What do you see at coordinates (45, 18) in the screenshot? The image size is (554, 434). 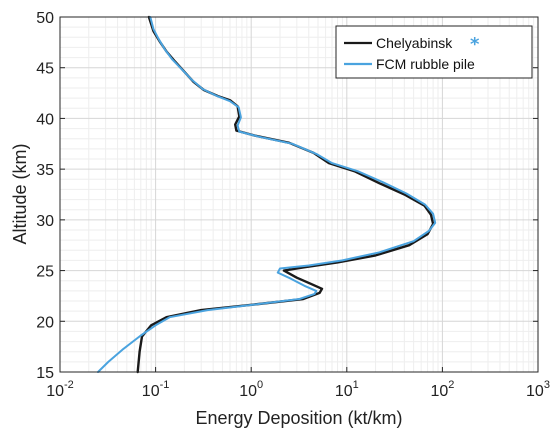 I see `y-tick-label: 50` at bounding box center [45, 18].